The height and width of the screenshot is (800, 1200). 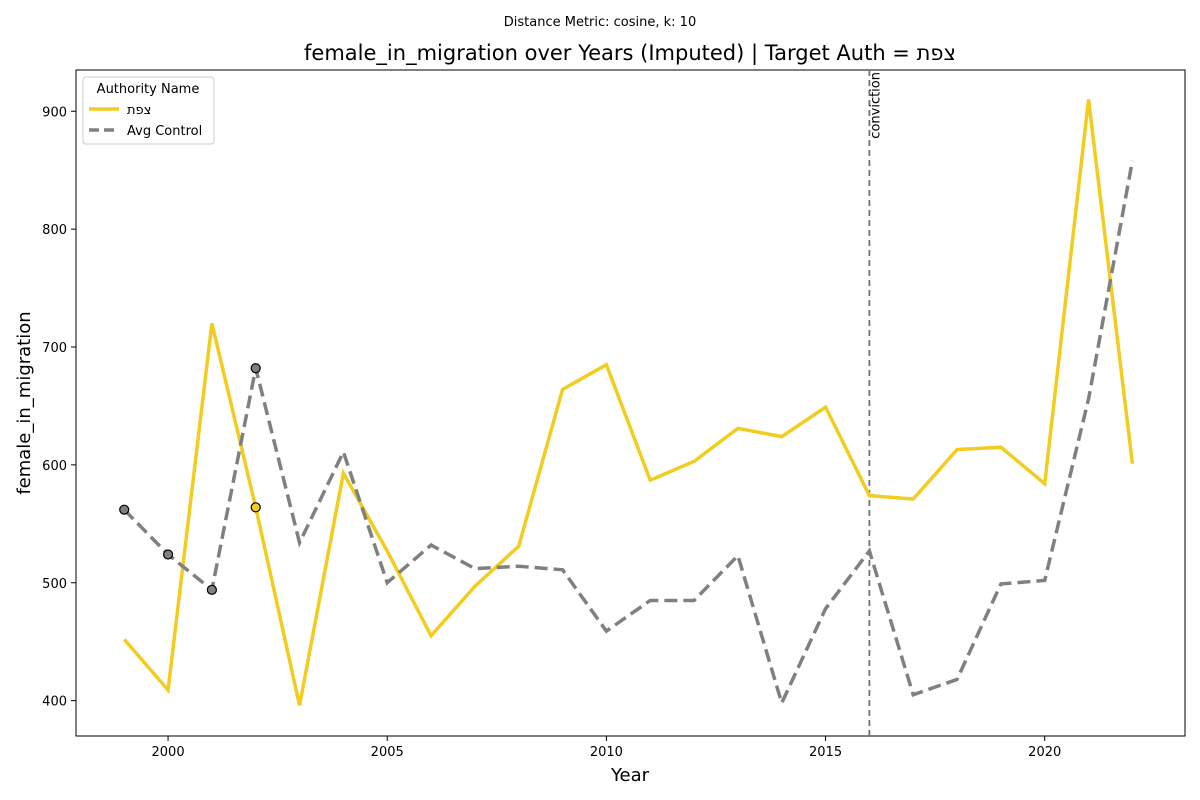 I want to click on x-tick-label: 2005, so click(x=387, y=752).